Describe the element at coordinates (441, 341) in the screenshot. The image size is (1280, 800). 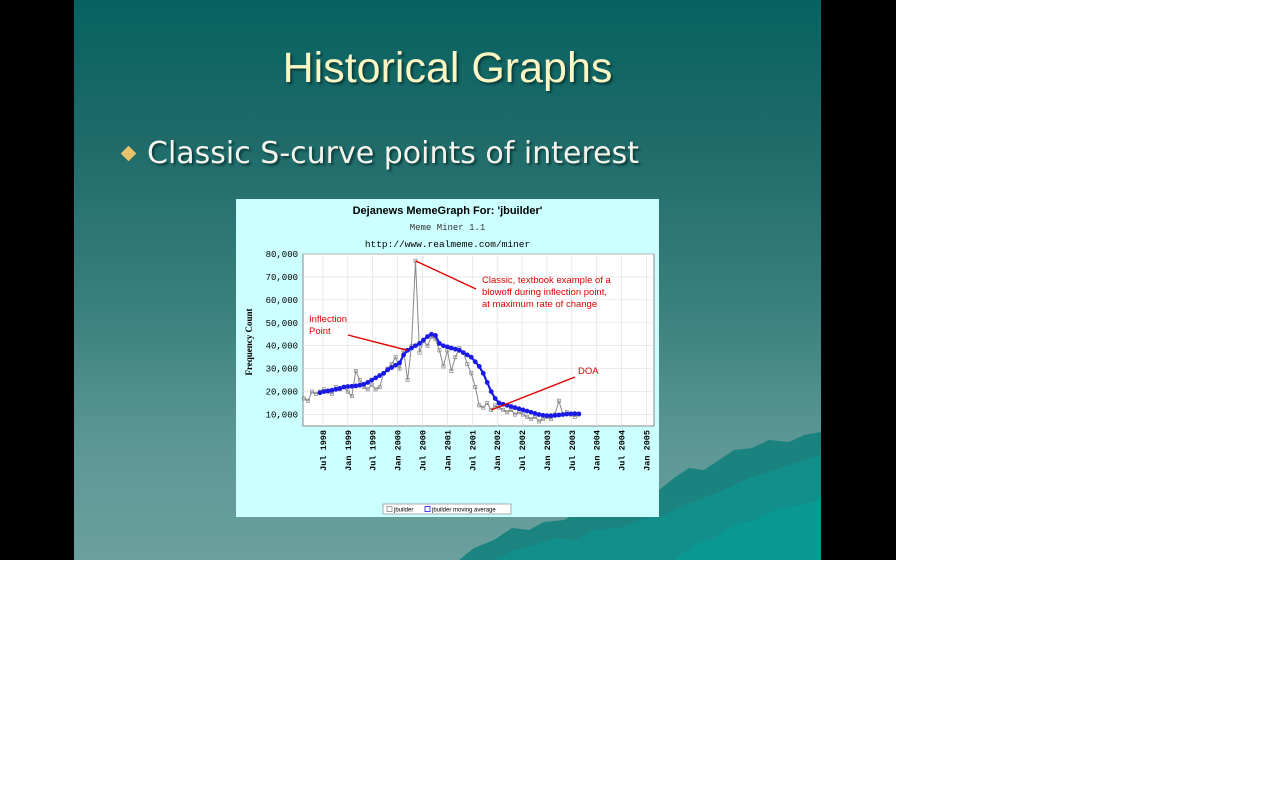
I see `series-line` at that location.